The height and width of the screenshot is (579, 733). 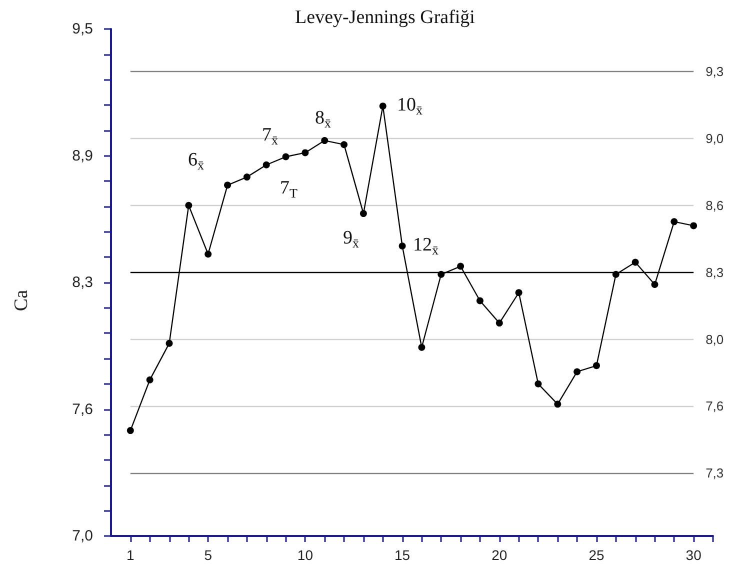 I want to click on x-tick-label: 25, so click(x=596, y=555).